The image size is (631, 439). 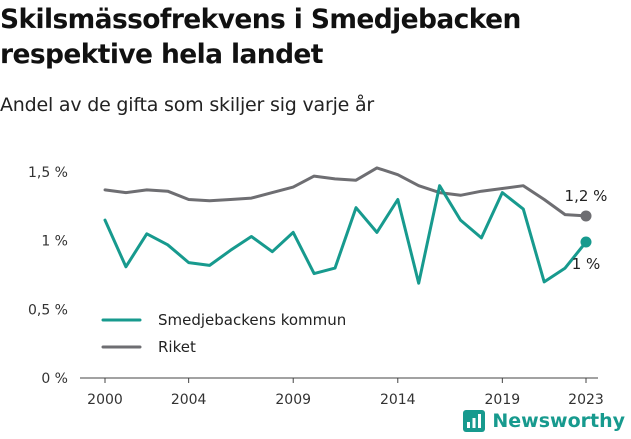 I want to click on x-tick-label: 2014, so click(x=398, y=400).